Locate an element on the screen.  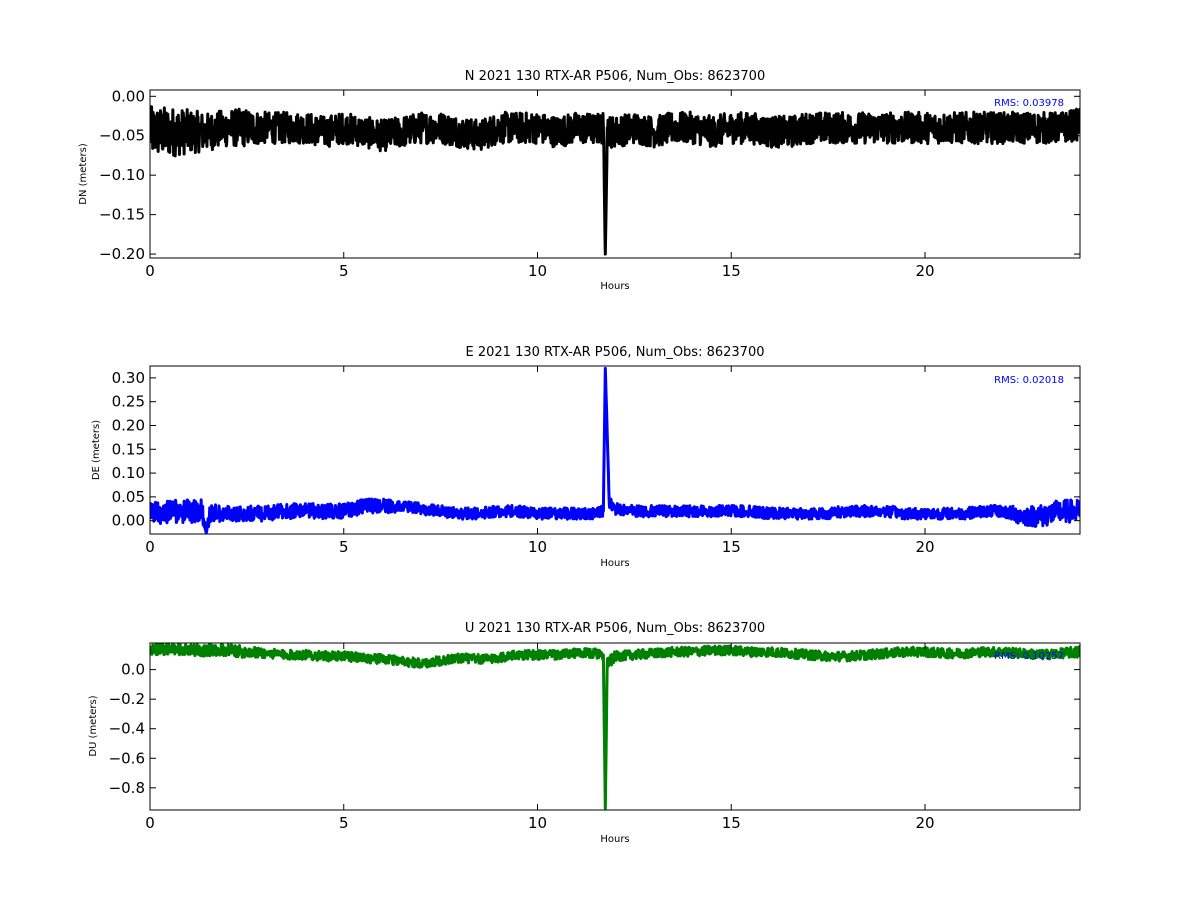
y-tick-label: −0.15 is located at coordinates (122, 215).